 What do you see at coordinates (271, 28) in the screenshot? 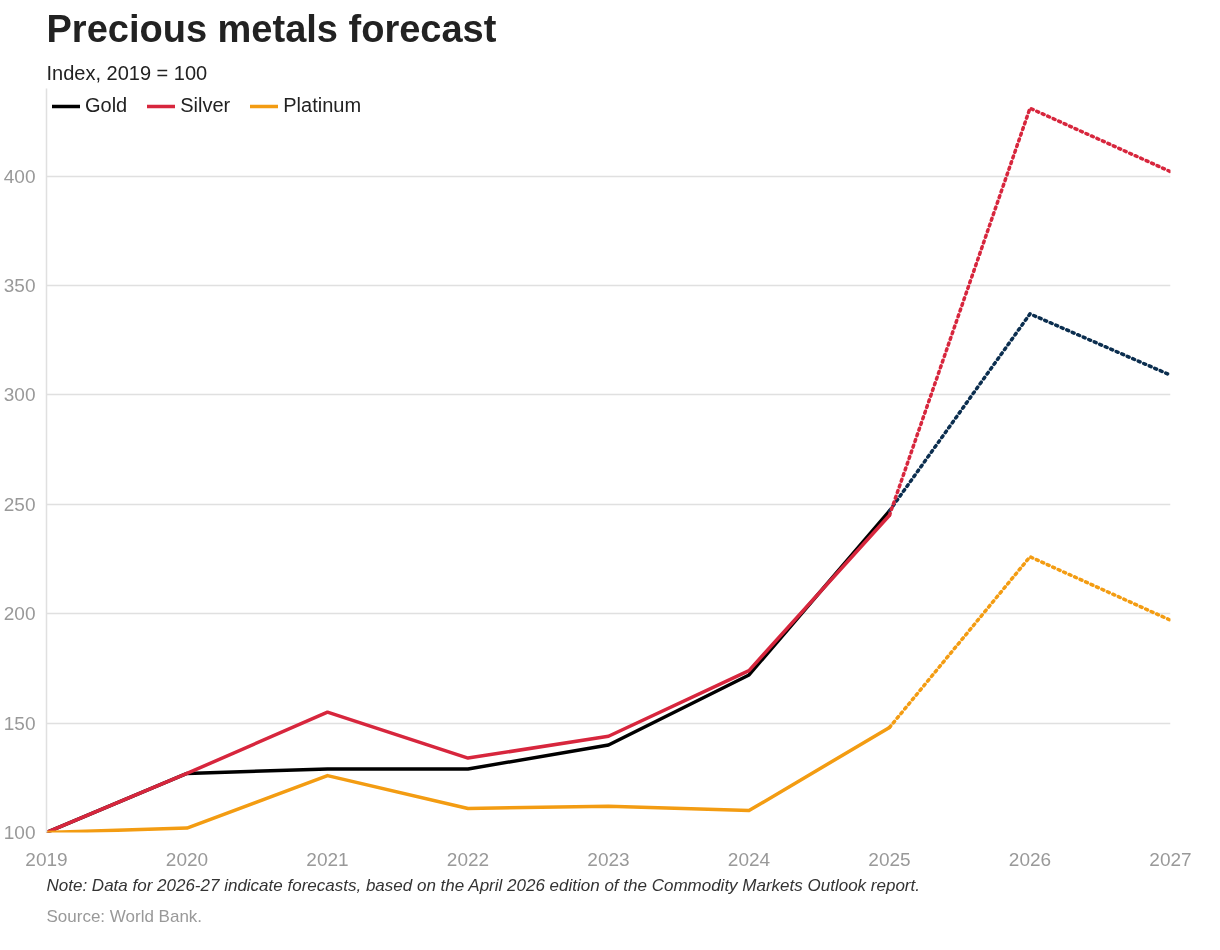
I see `chart-title: Precious metals forecast` at bounding box center [271, 28].